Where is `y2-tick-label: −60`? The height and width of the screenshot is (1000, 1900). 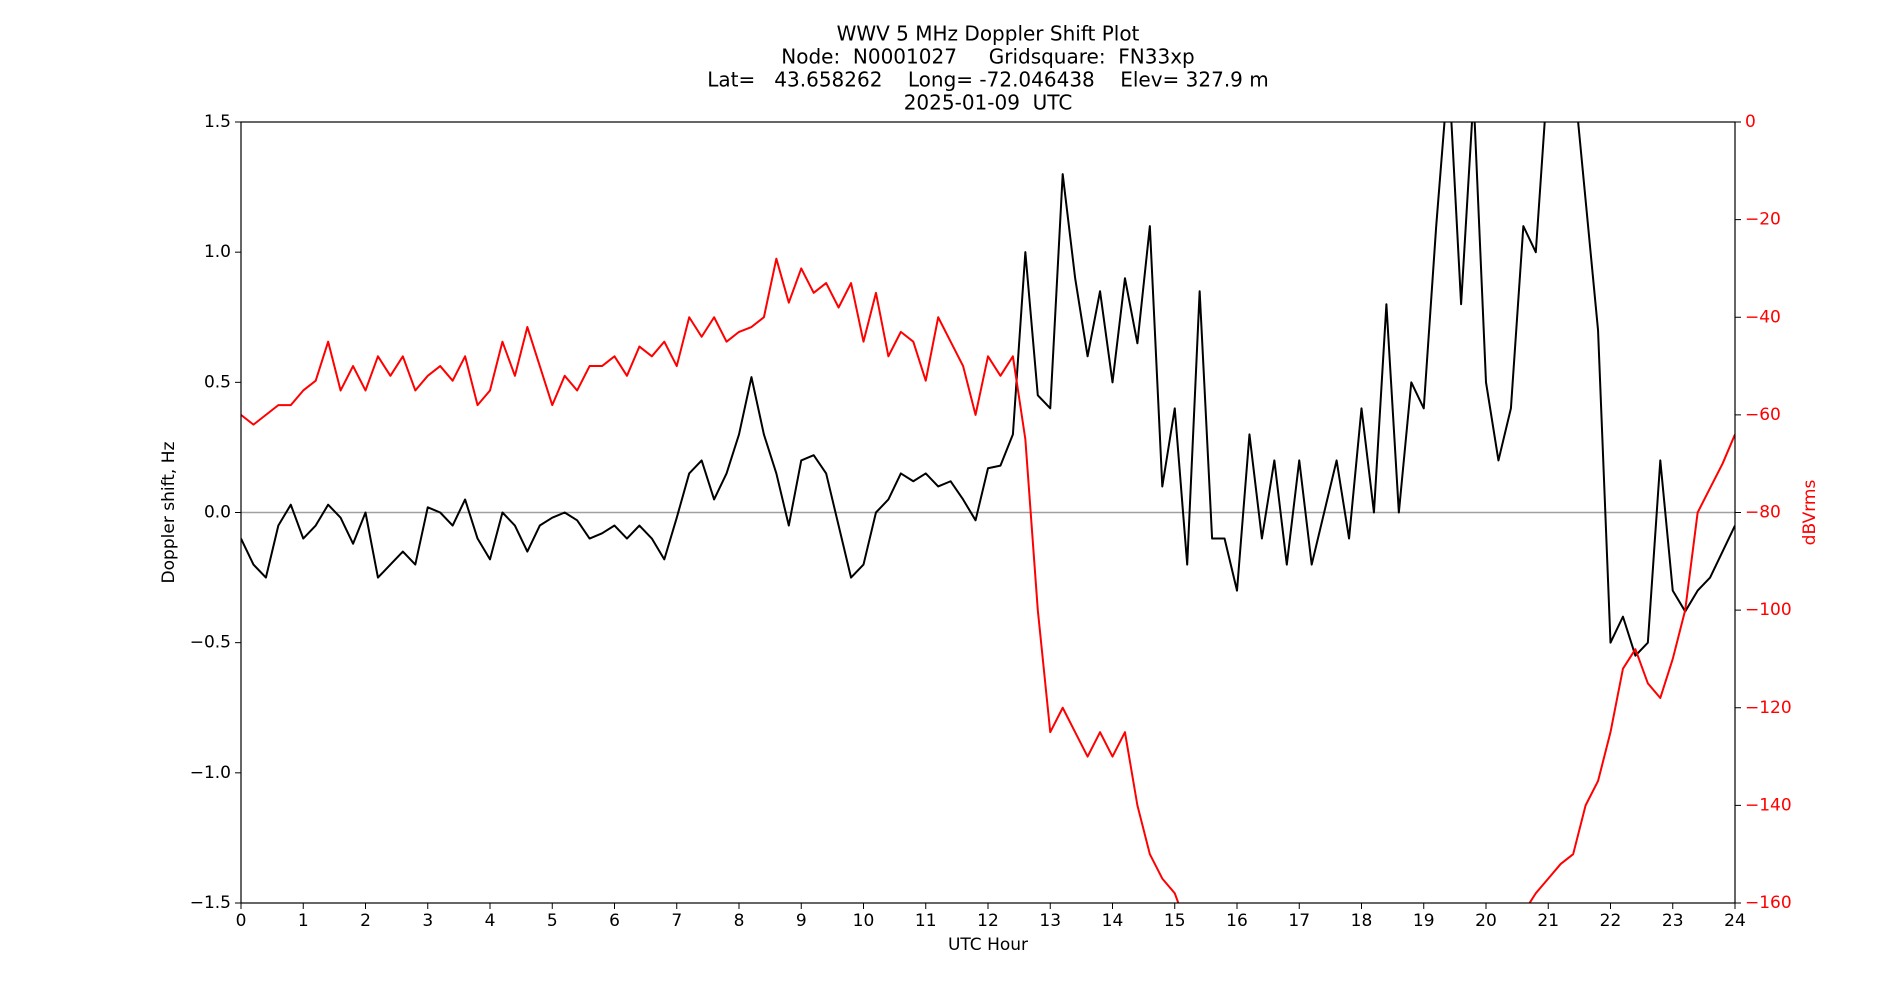
y2-tick-label: −60 is located at coordinates (1763, 415).